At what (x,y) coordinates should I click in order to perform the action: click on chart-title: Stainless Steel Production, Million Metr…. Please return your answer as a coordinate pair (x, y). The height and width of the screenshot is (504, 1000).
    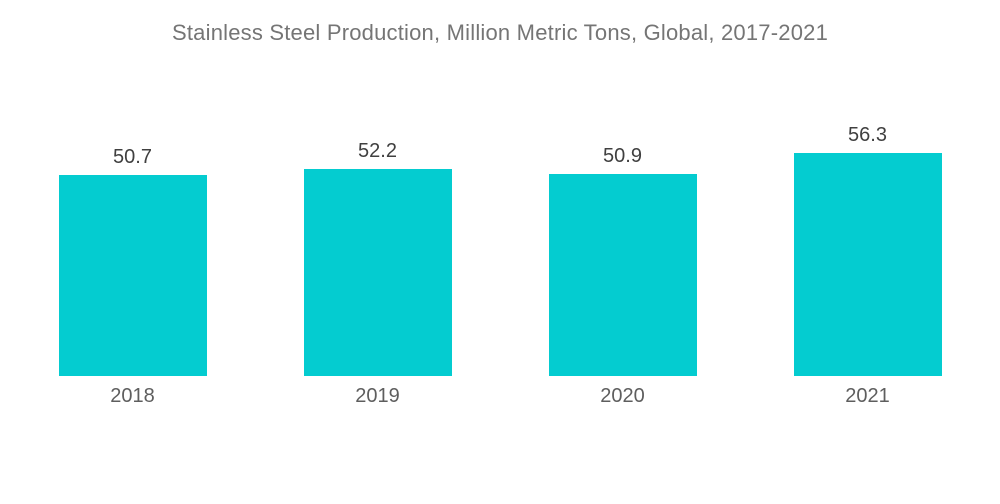
    Looking at the image, I should click on (500, 32).